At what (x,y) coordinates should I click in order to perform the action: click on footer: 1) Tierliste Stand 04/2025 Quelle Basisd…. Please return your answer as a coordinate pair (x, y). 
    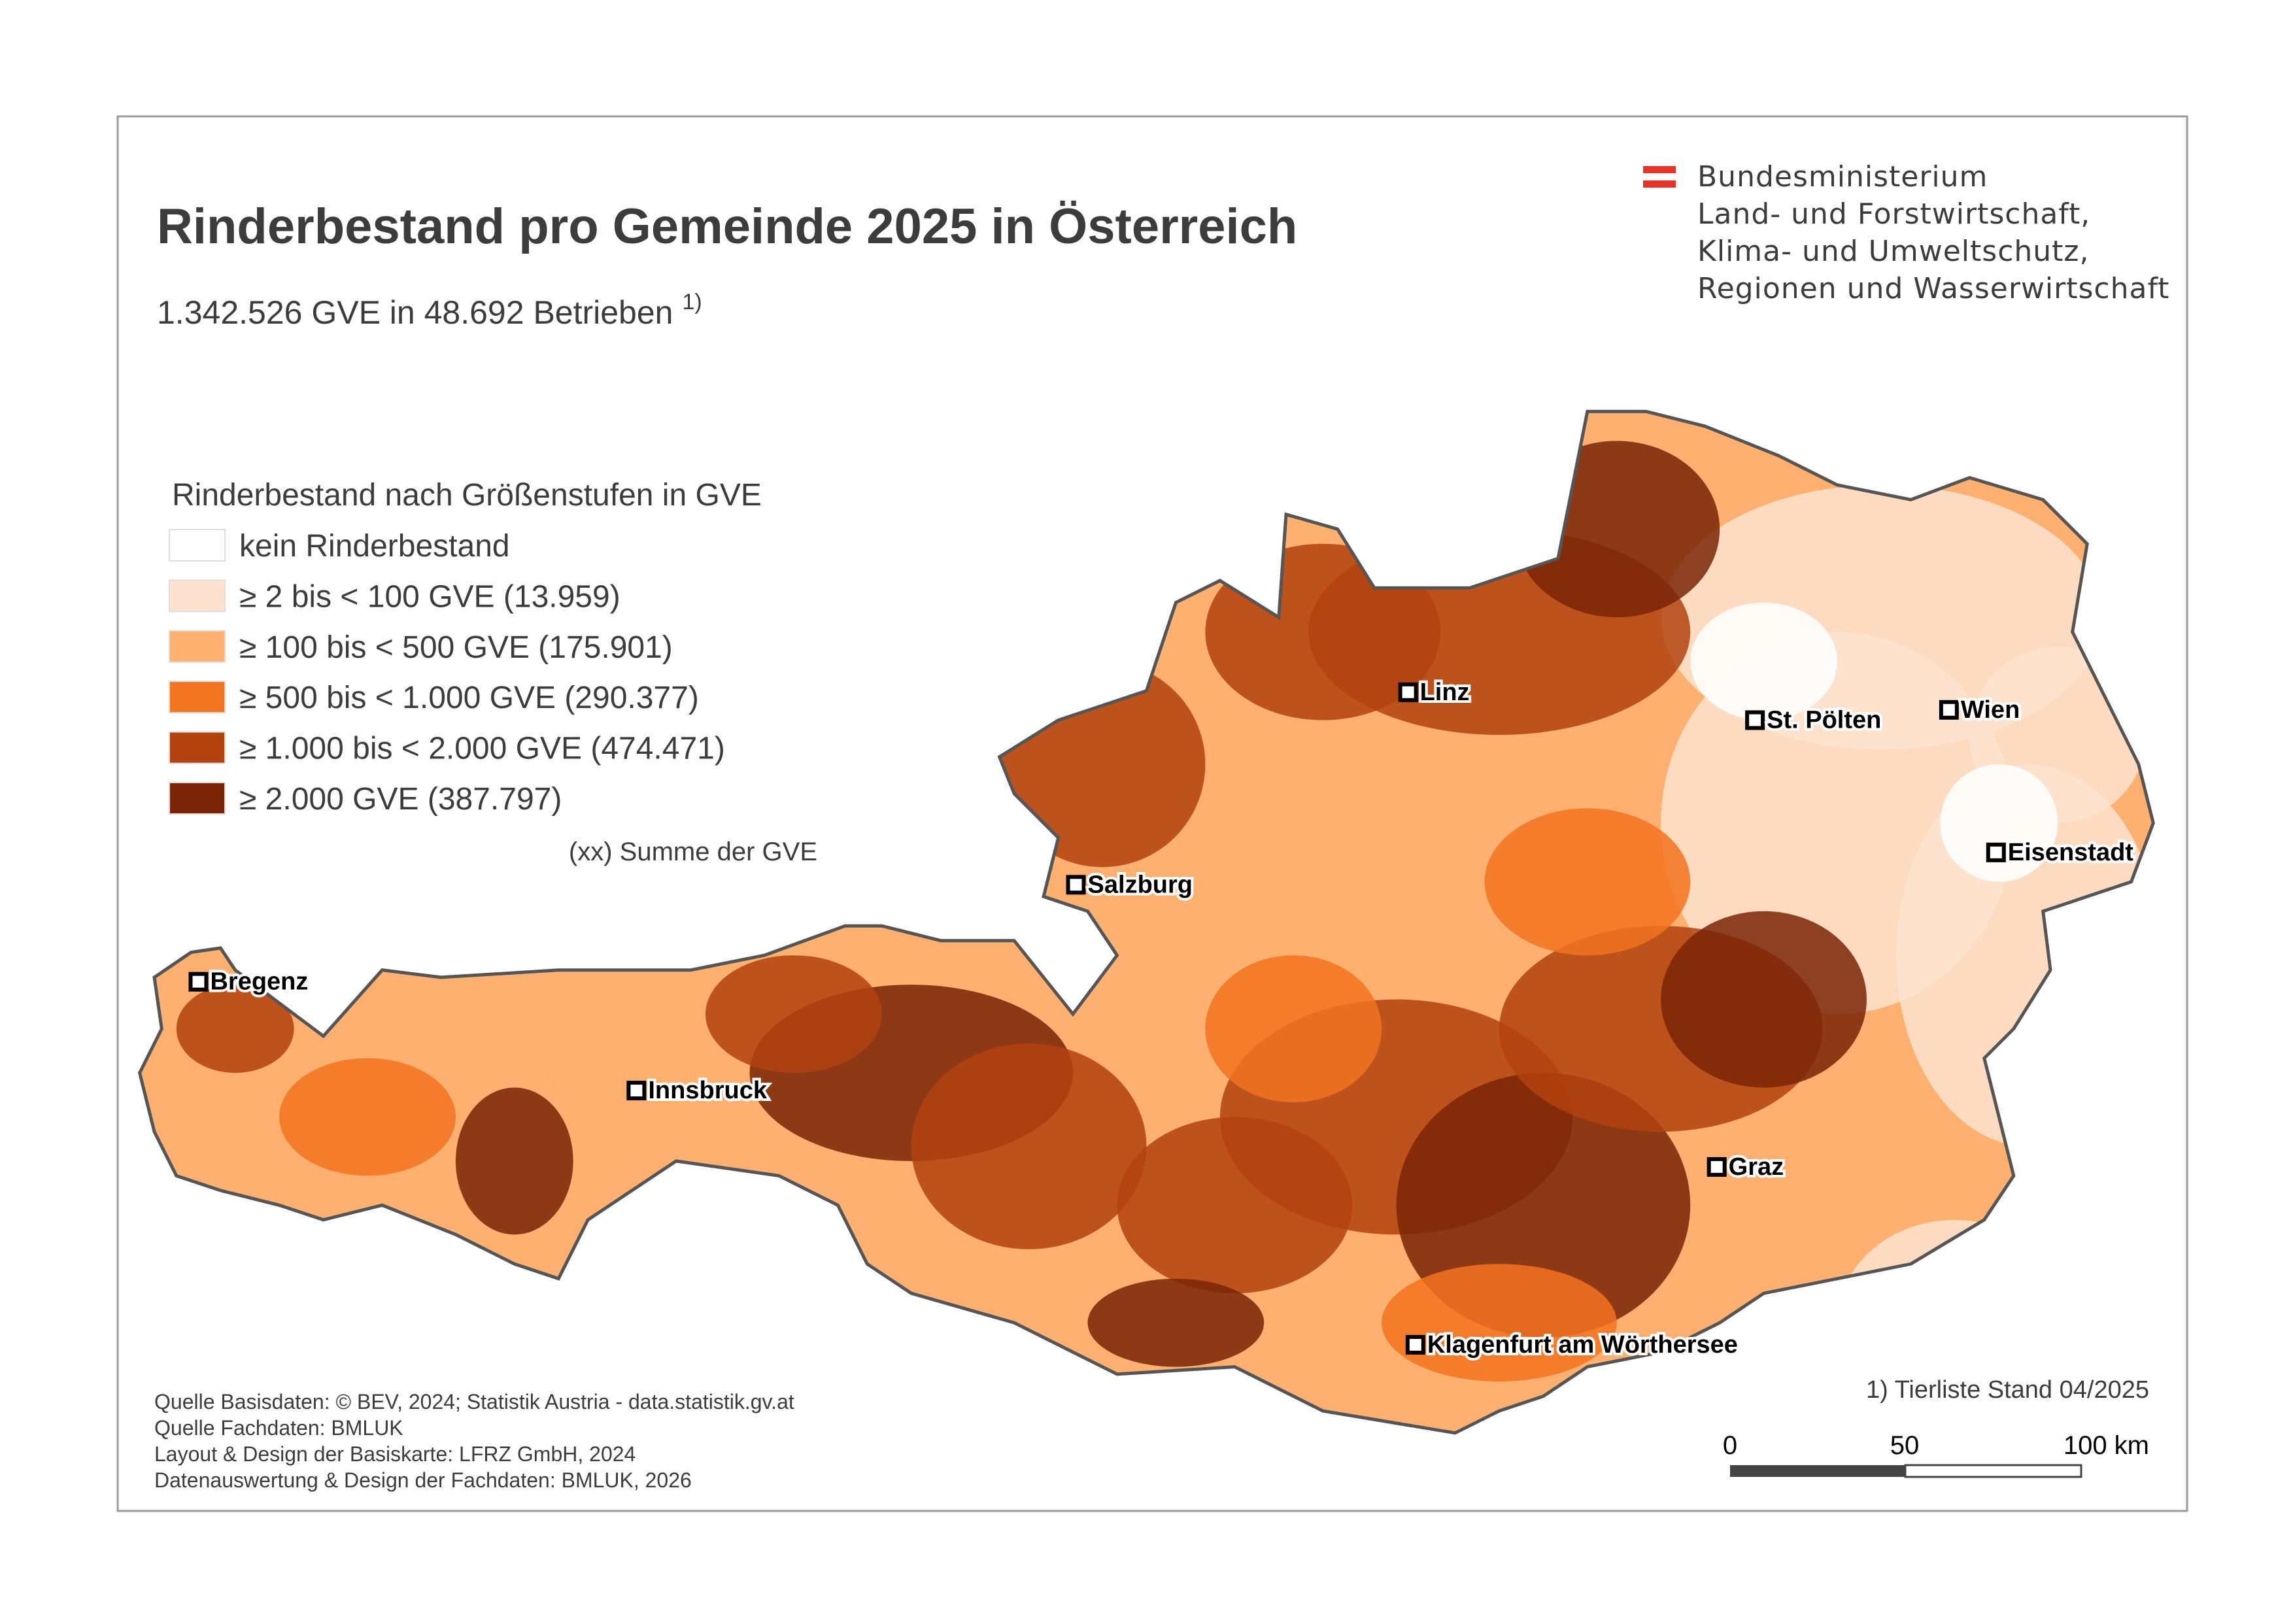
    Looking at the image, I should click on (1151, 1434).